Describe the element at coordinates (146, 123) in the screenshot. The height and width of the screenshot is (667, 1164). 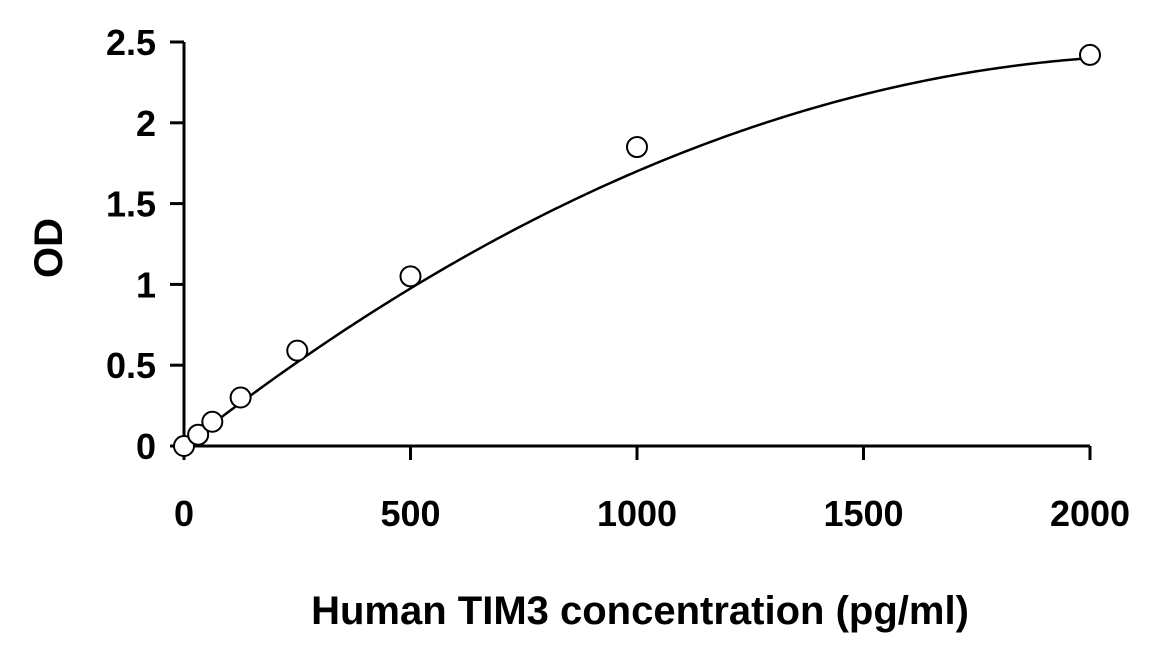
I see `y-tick-label: 2` at that location.